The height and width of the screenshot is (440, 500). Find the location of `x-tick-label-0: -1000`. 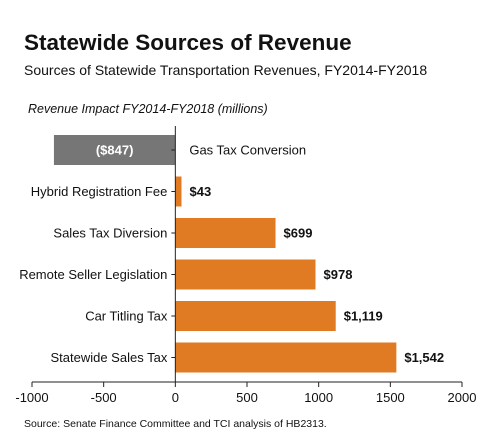

x-tick-label-0: -1000 is located at coordinates (31, 397).